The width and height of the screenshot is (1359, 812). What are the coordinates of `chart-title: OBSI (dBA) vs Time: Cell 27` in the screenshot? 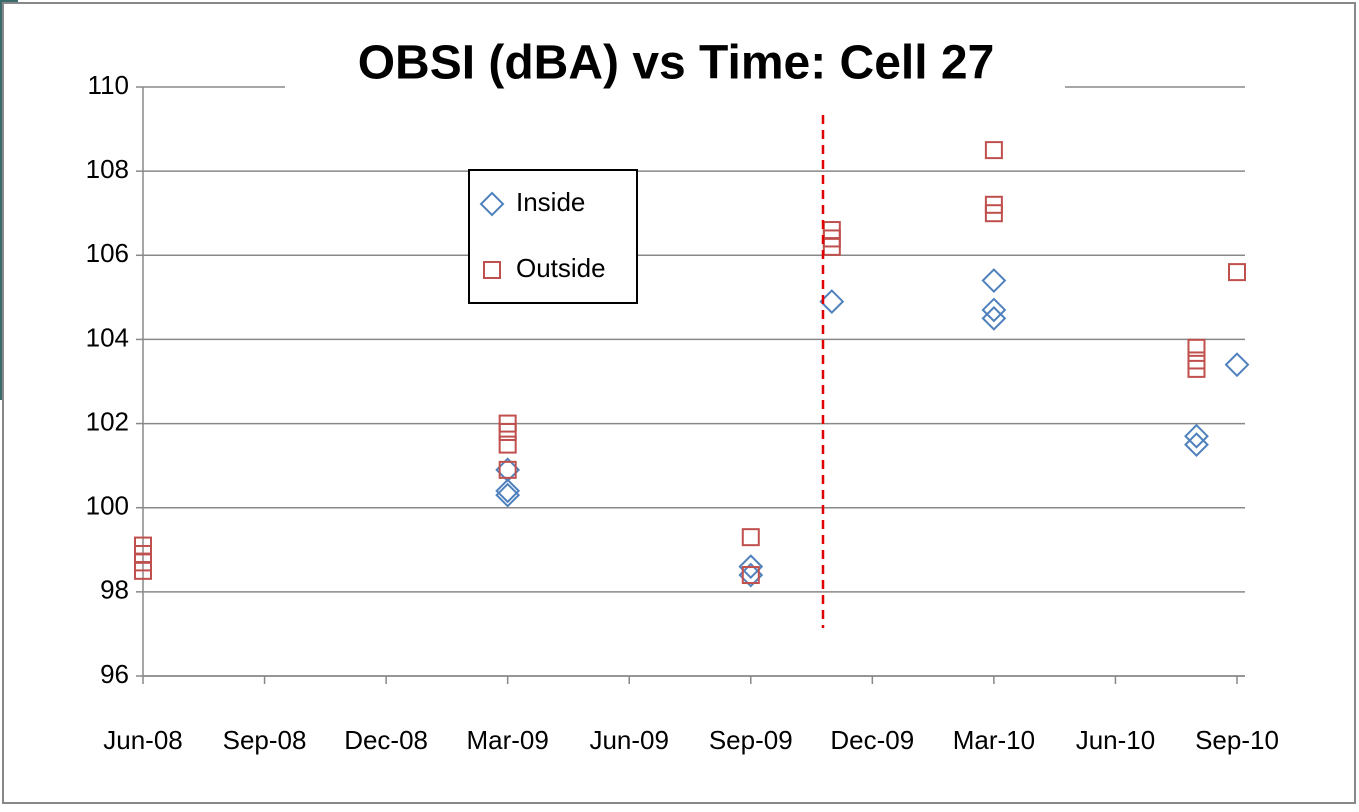 It's located at (676, 63).